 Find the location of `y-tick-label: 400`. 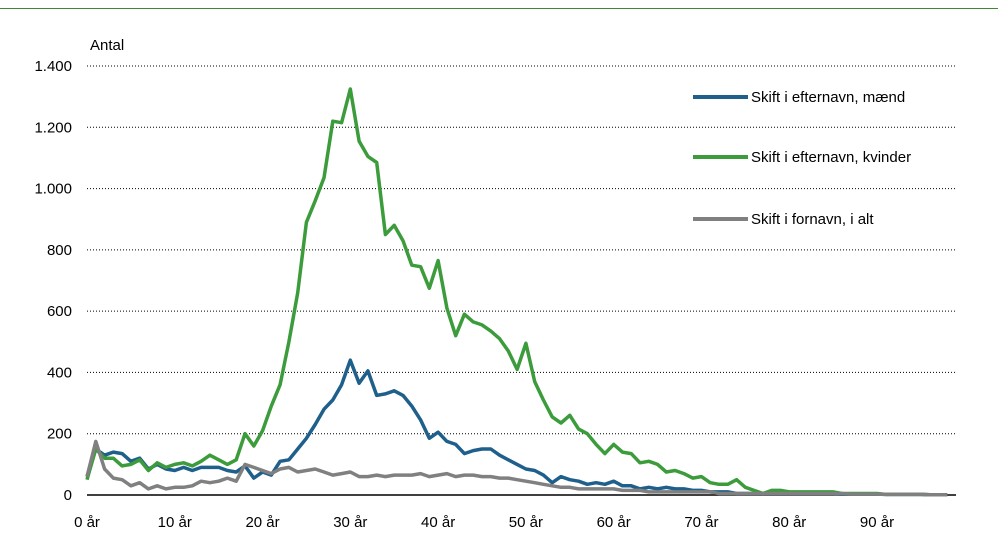

y-tick-label: 400 is located at coordinates (59, 372).